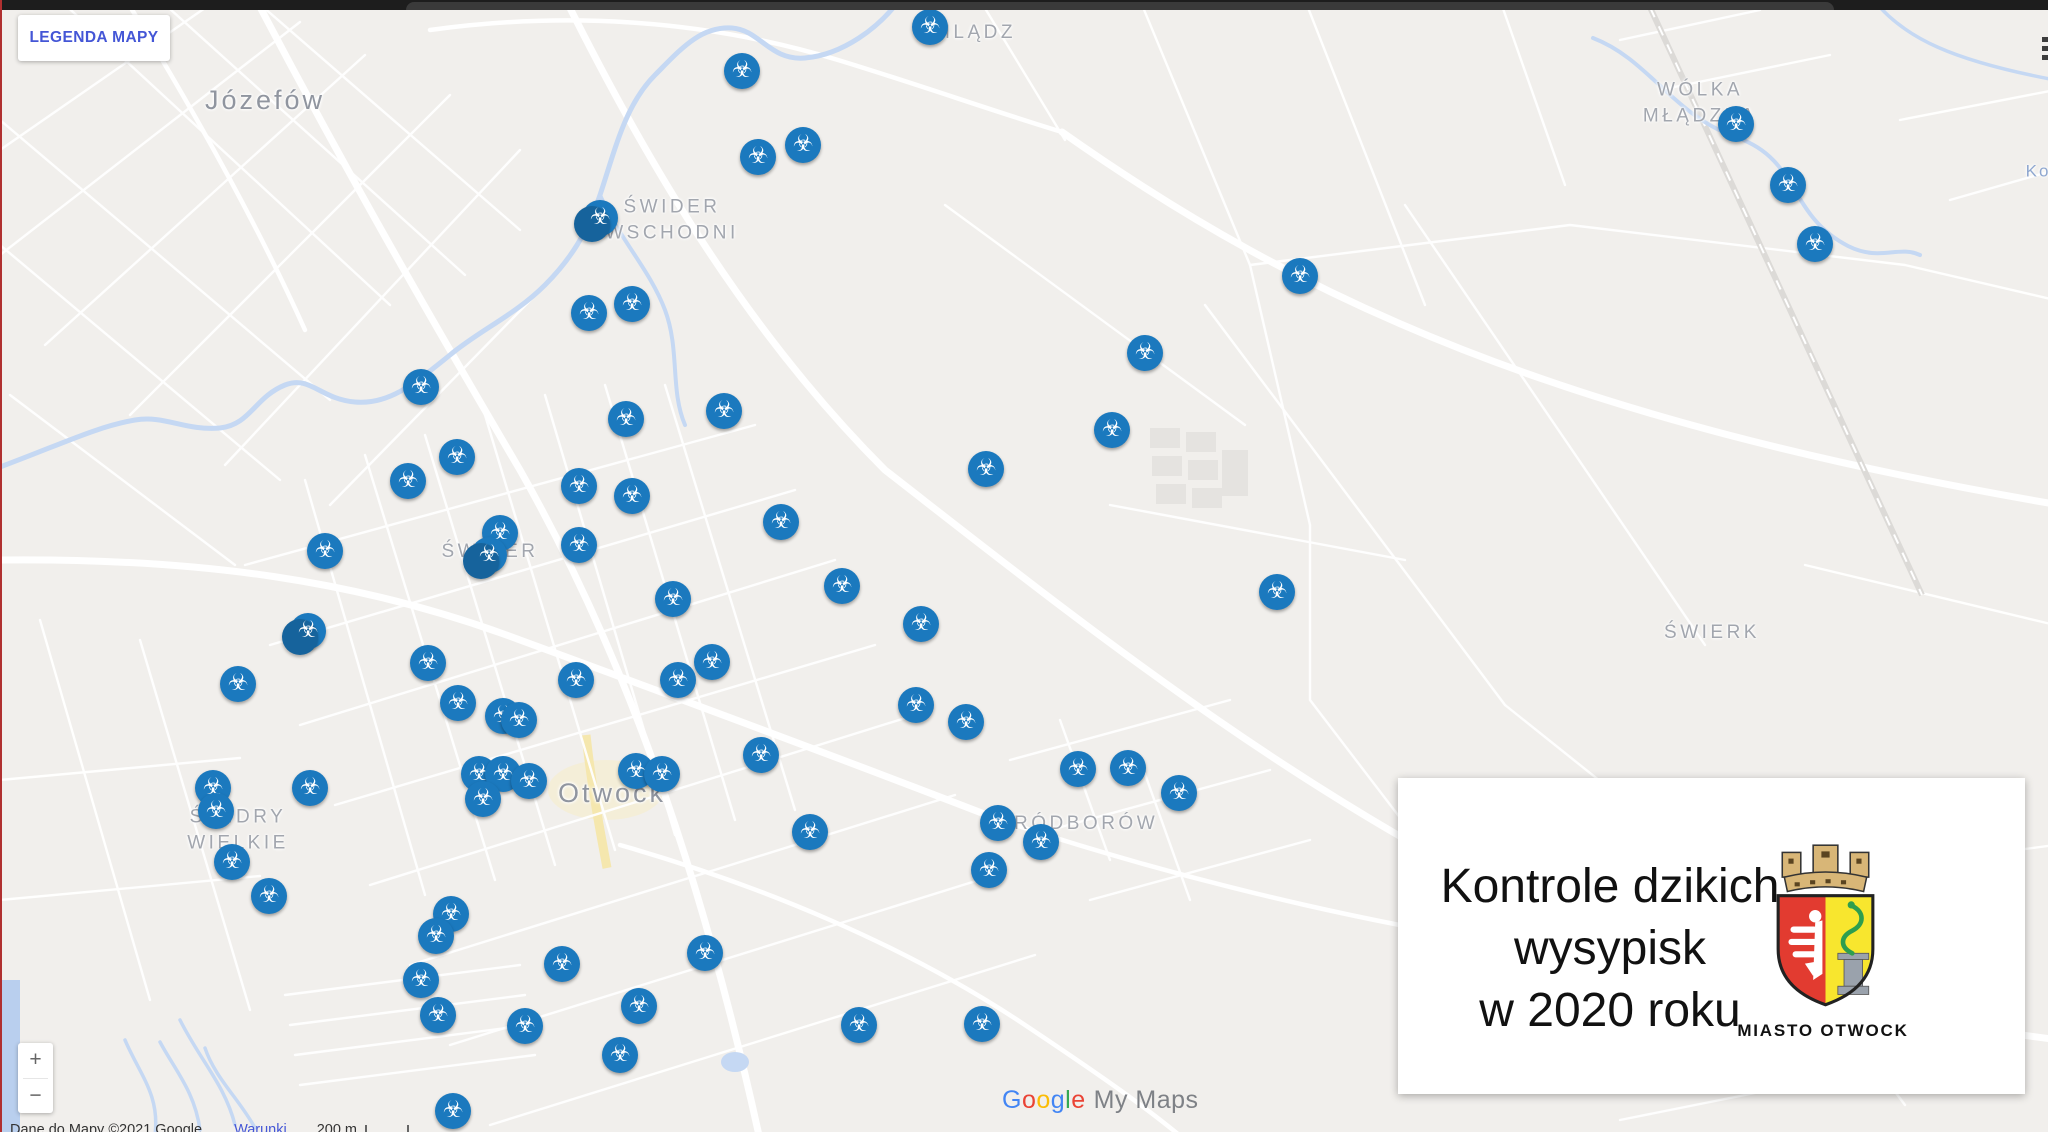  I want to click on window-left-edge, so click(1, 566).